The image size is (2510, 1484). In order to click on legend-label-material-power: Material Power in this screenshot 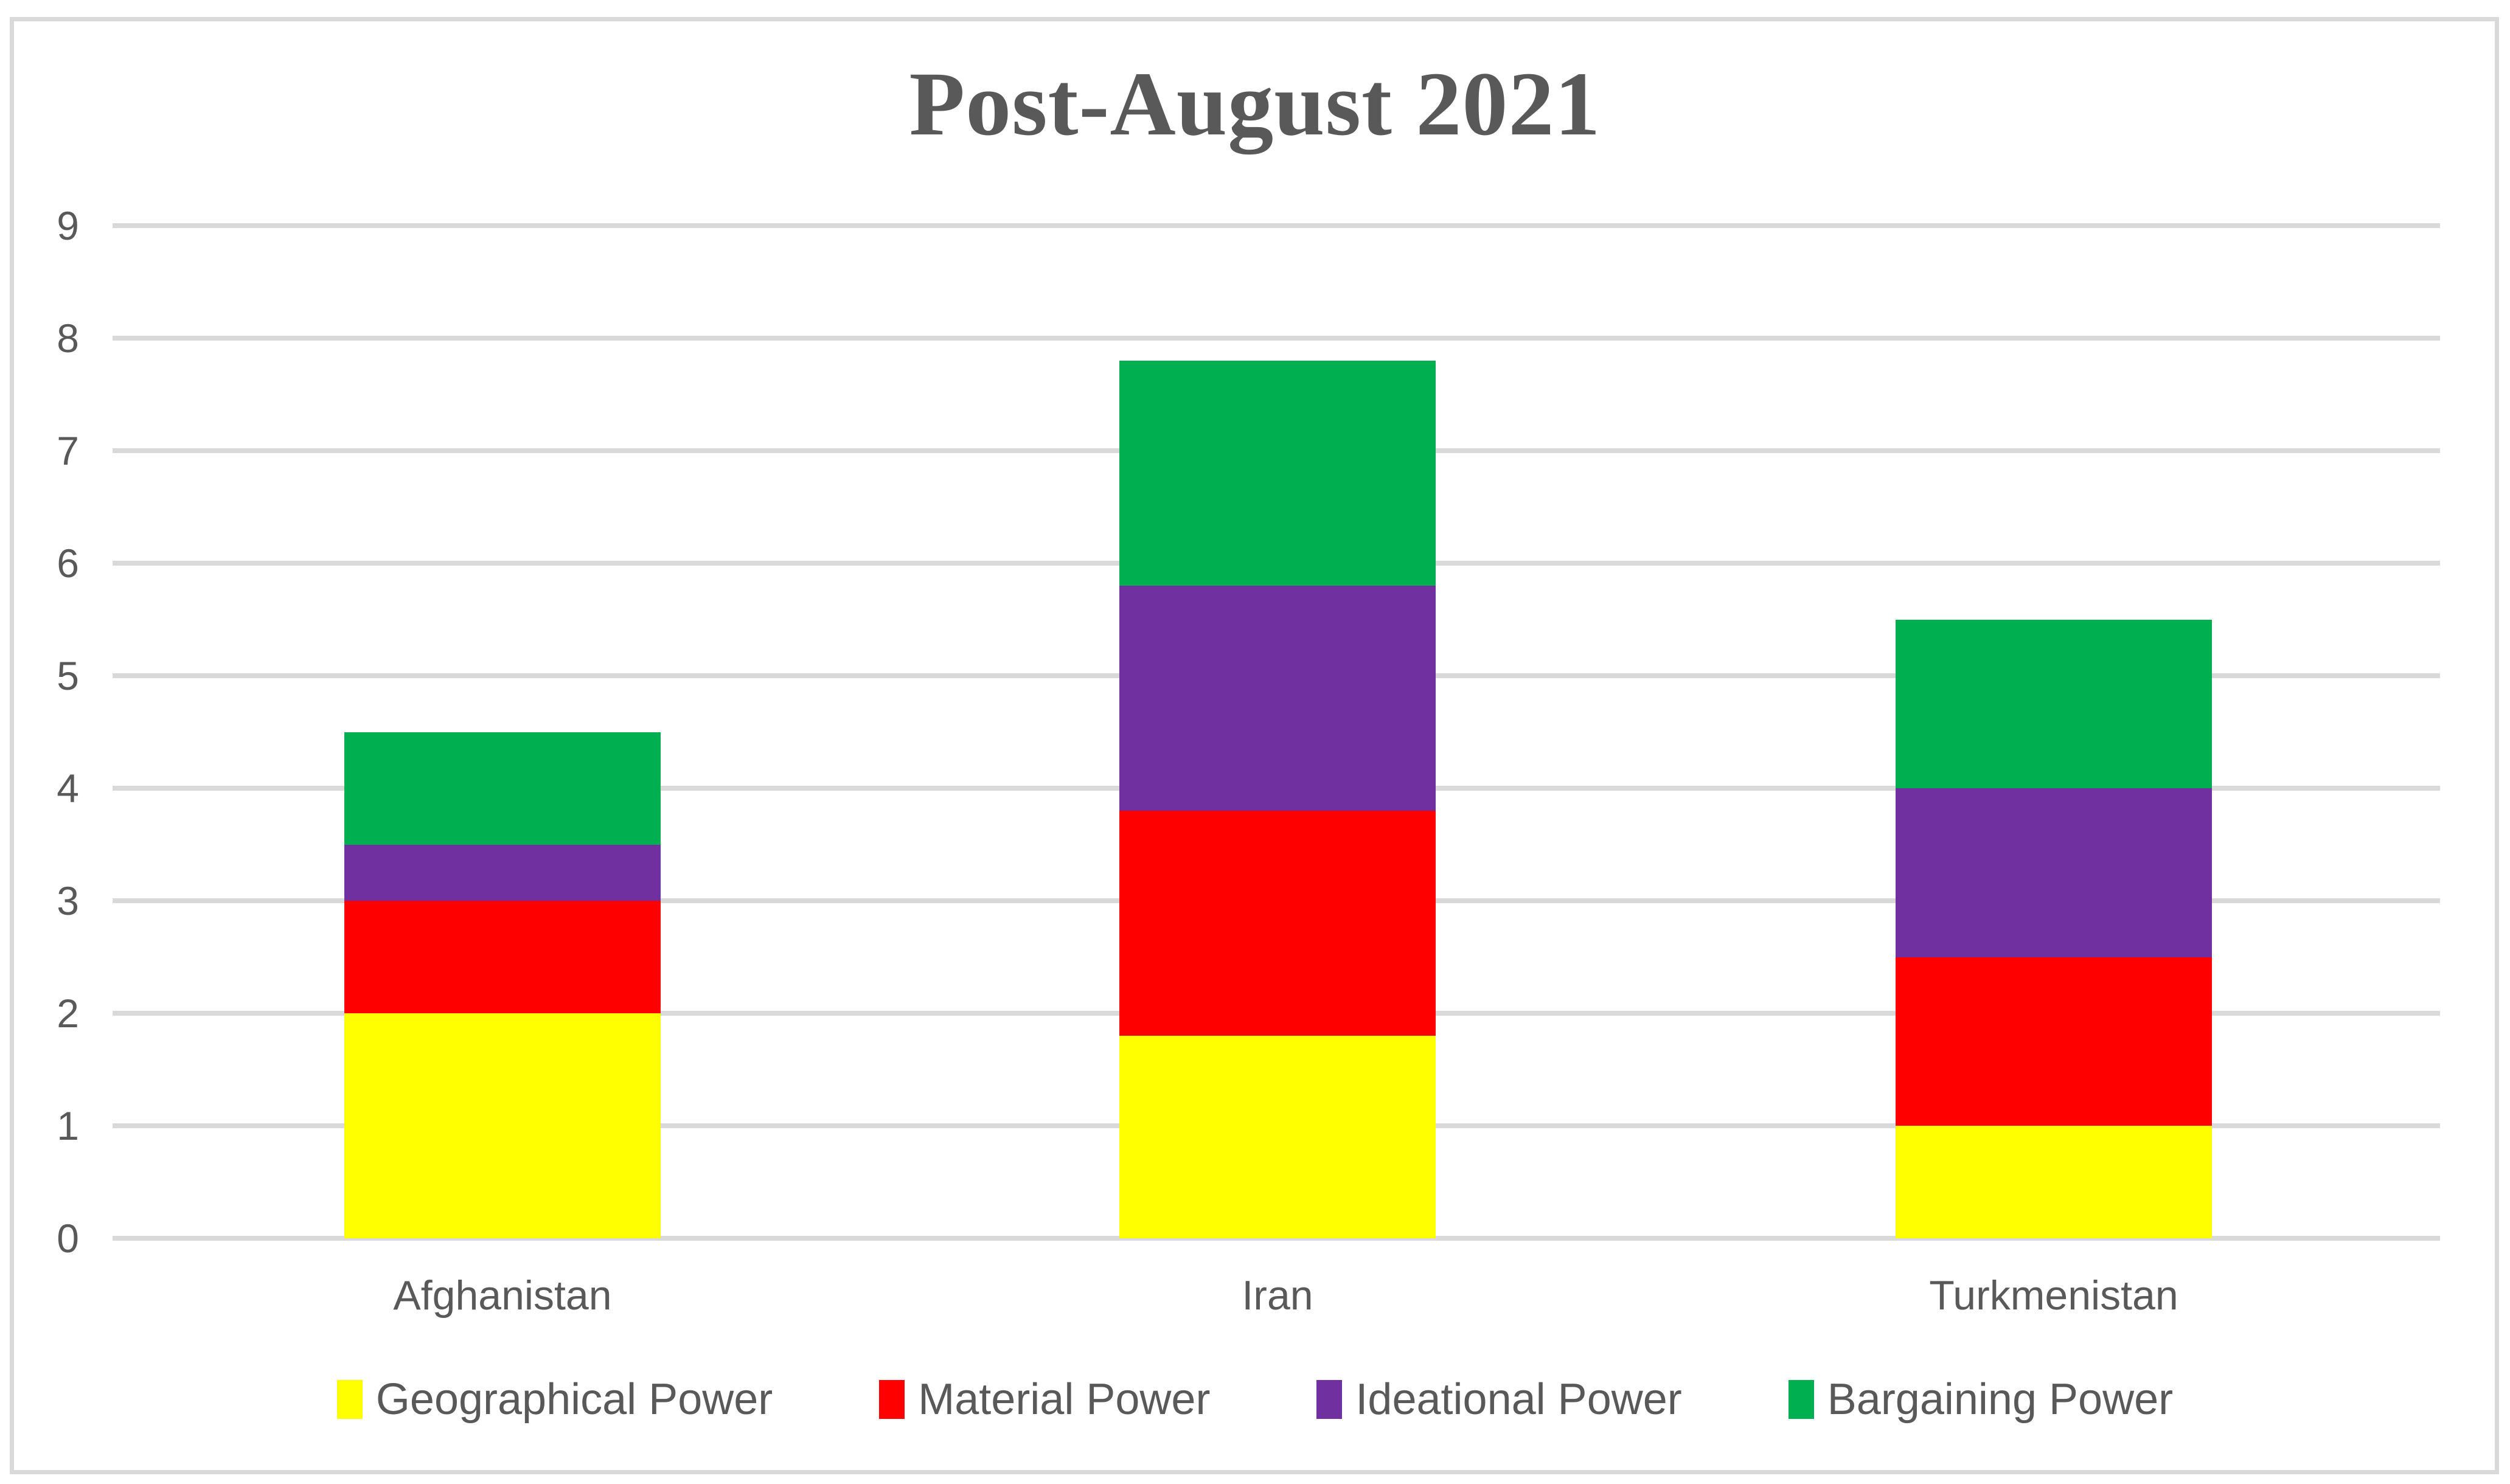, I will do `click(1064, 1399)`.